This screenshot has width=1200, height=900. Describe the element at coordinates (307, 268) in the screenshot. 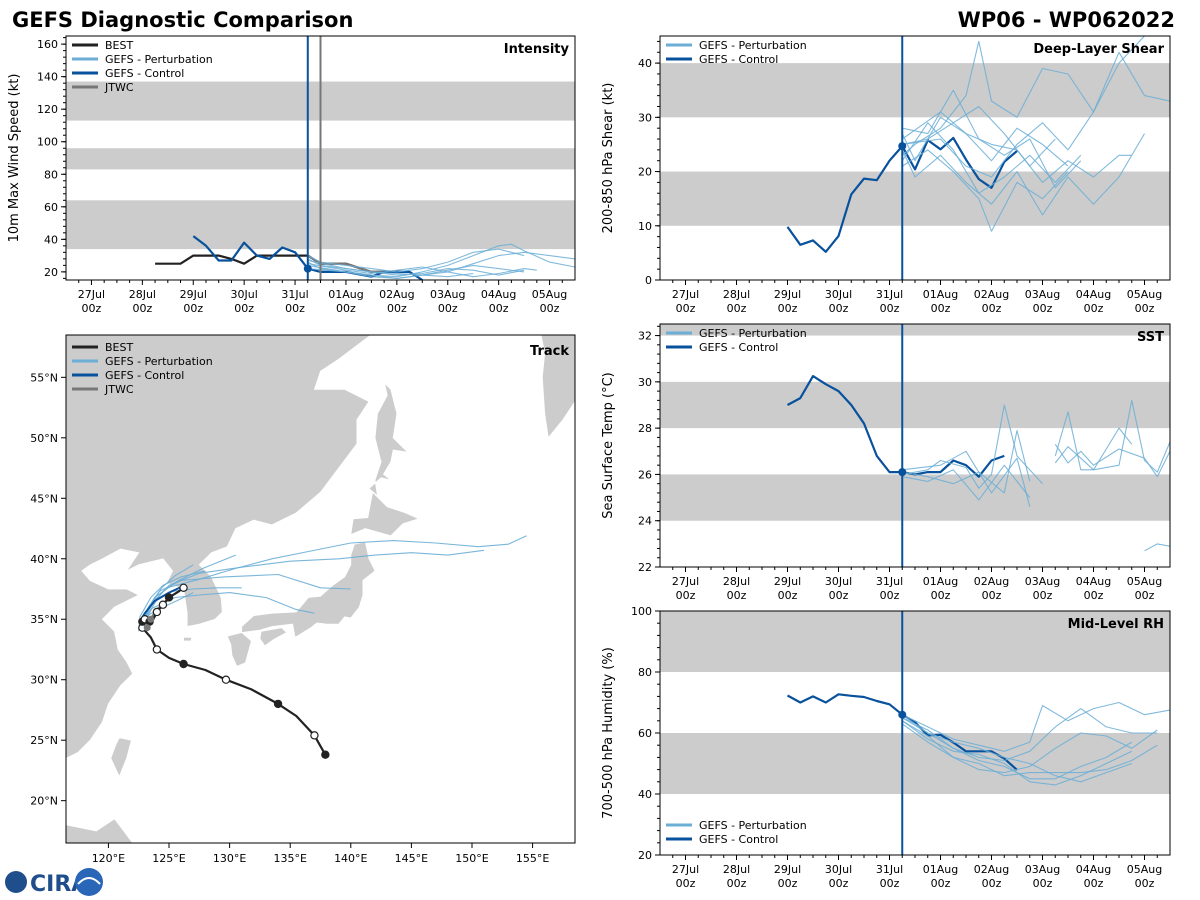

I see `intensity-control-marker` at that location.